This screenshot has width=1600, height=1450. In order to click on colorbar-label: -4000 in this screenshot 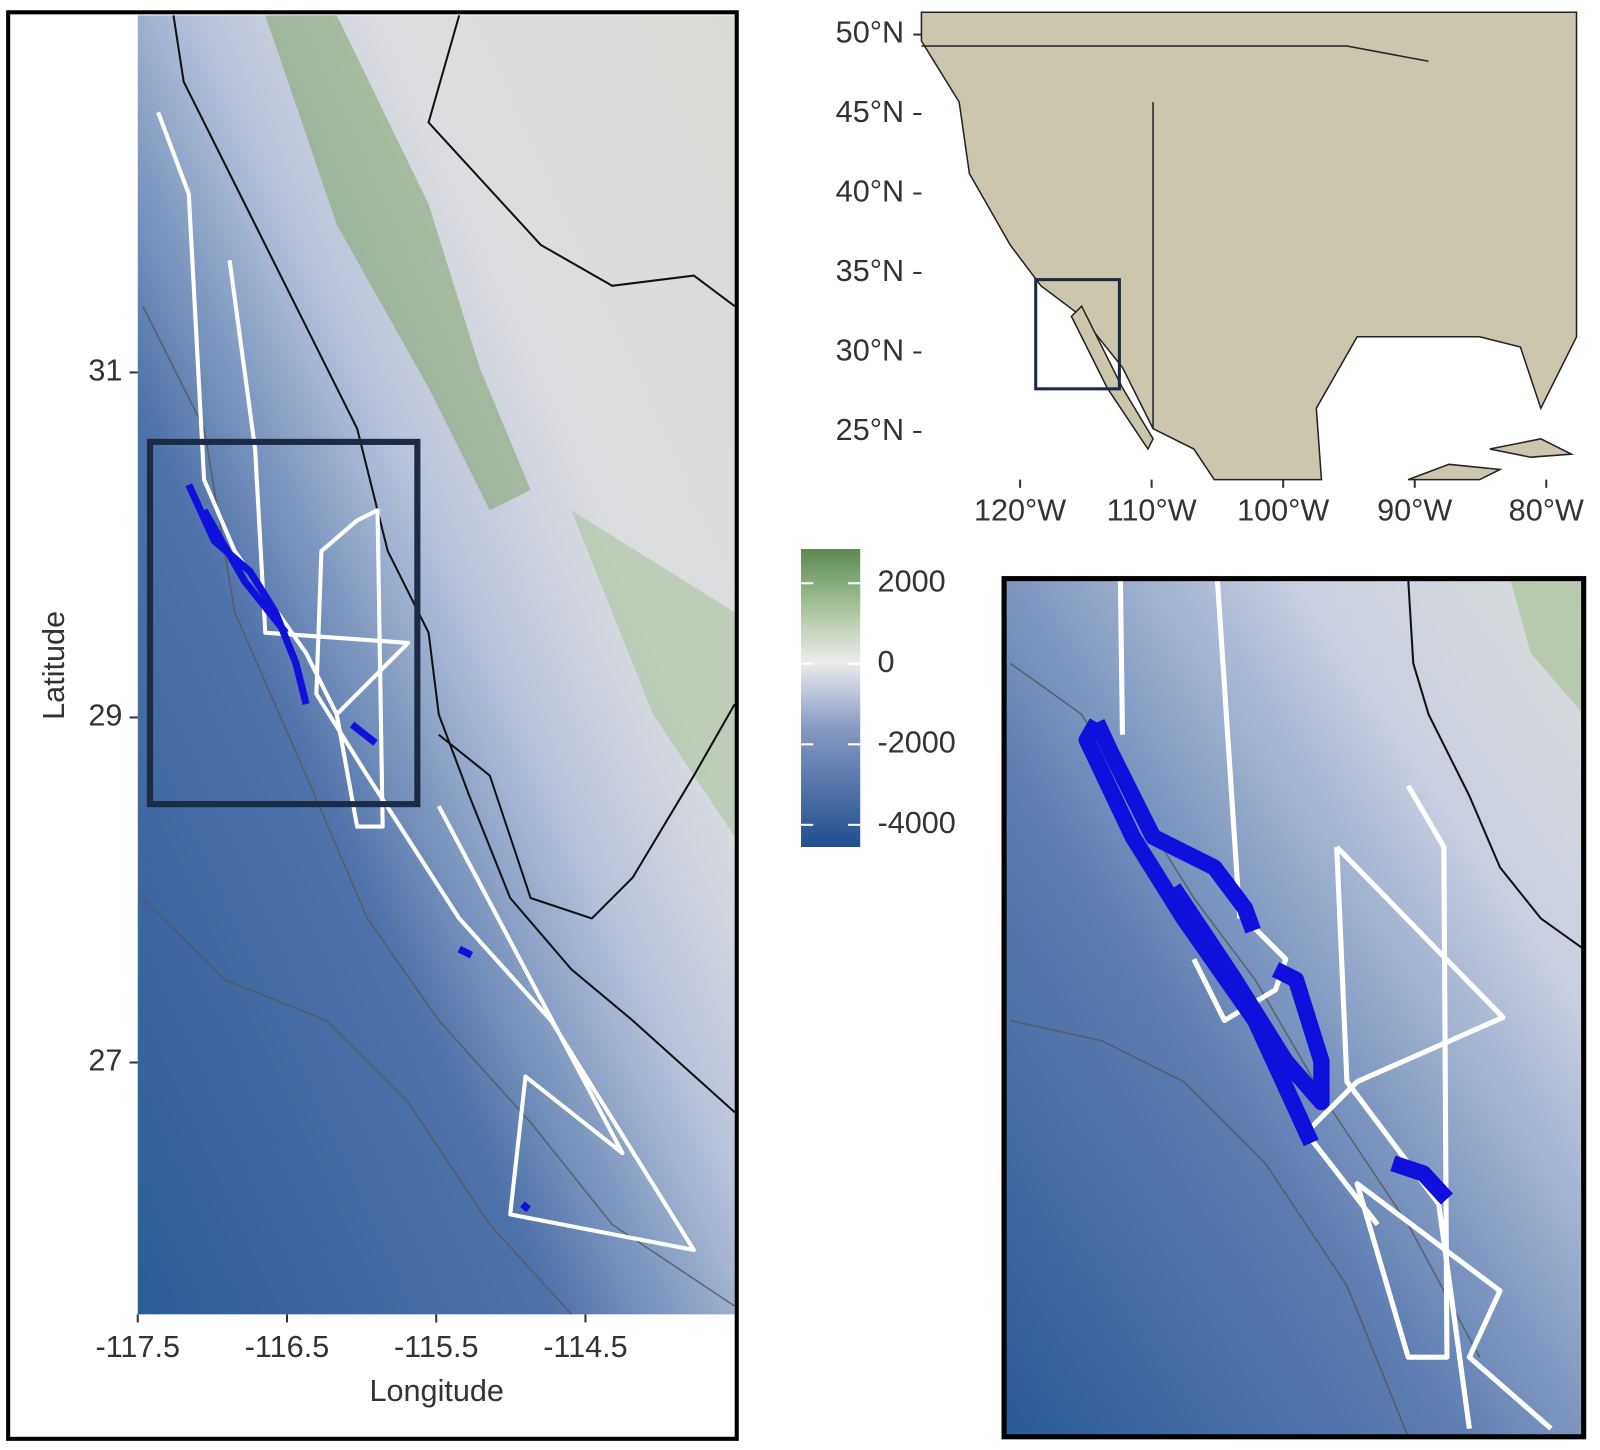, I will do `click(917, 823)`.